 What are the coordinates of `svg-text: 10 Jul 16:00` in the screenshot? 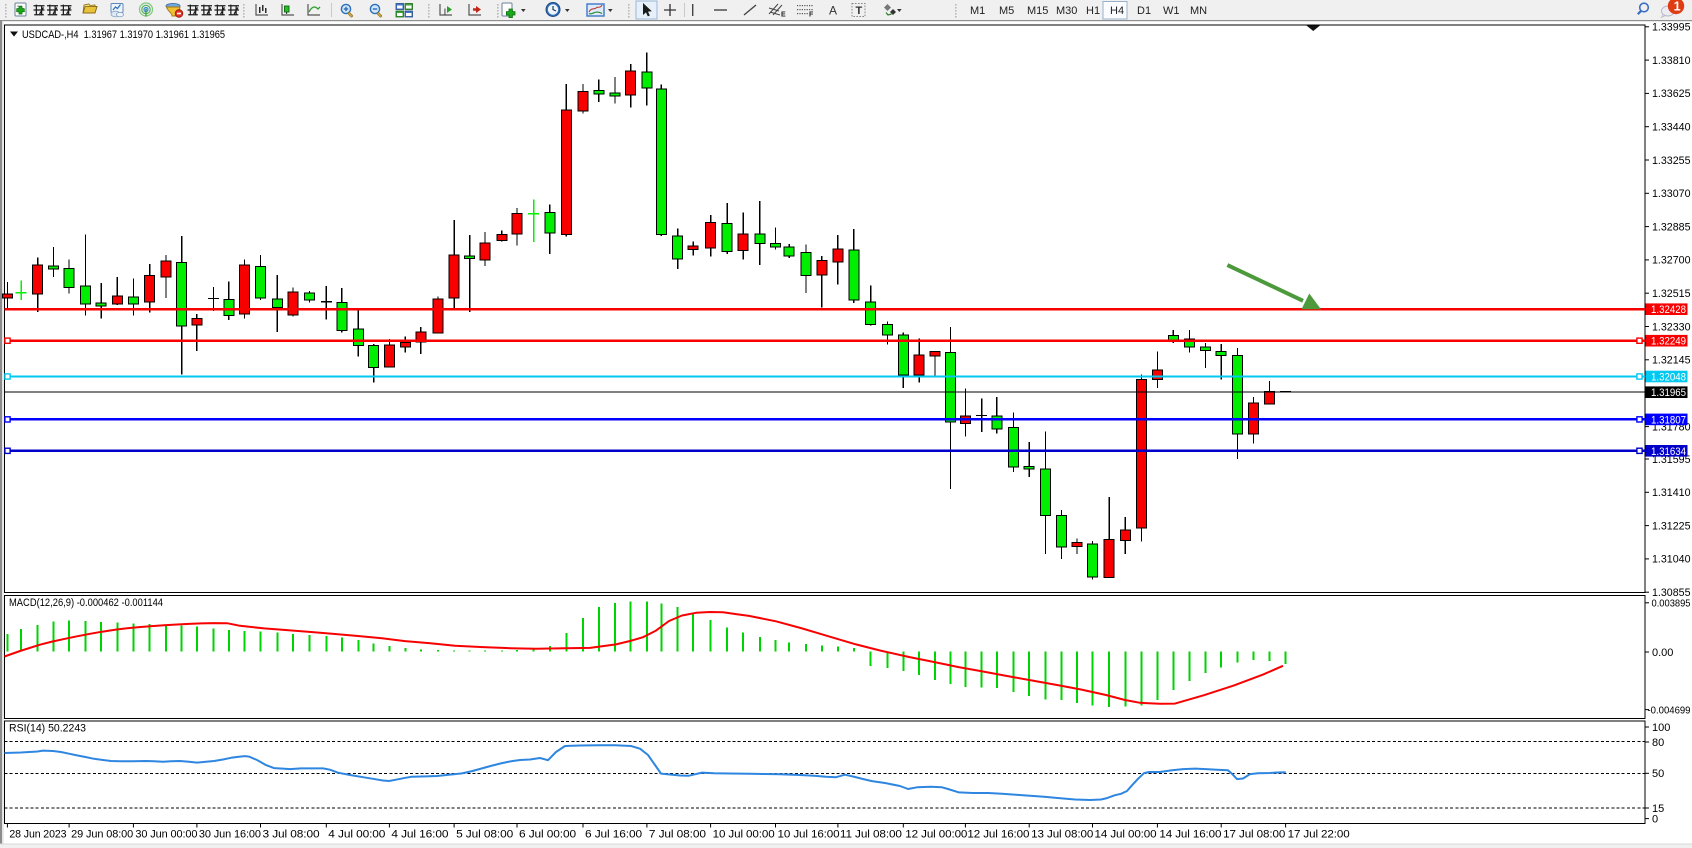 It's located at (809, 835).